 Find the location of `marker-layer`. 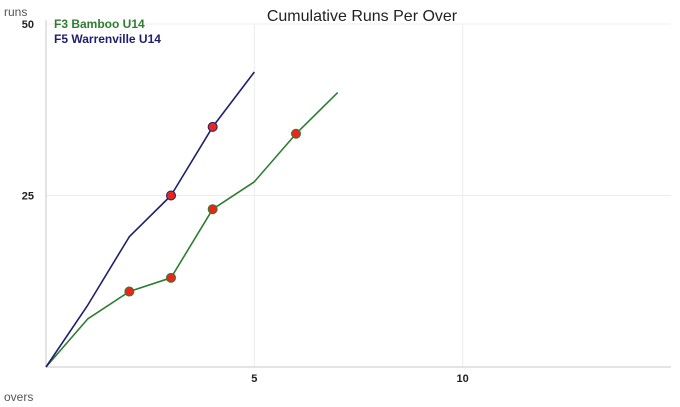

marker-layer is located at coordinates (212, 209).